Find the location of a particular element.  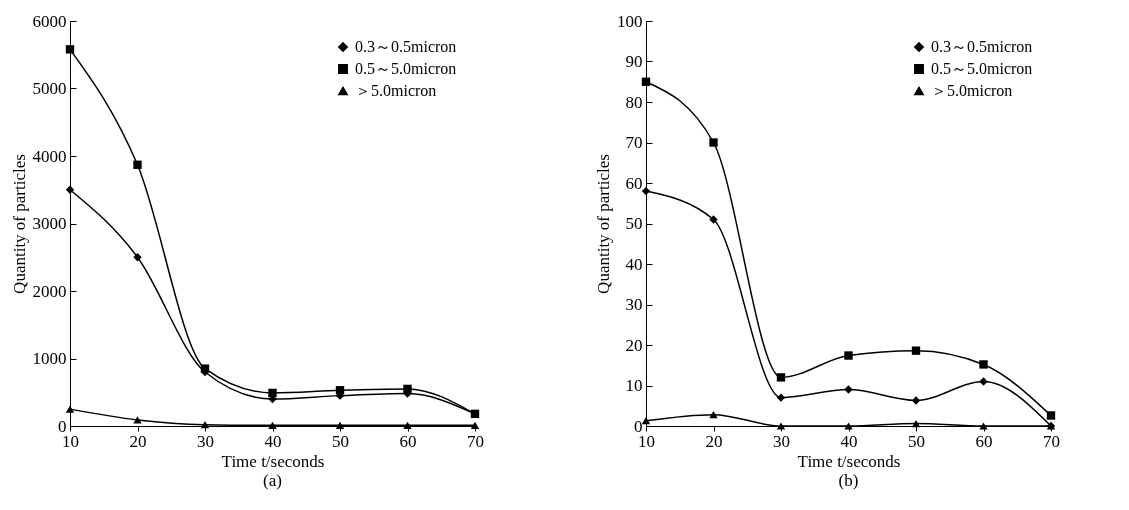

y-tick-label: 6000 is located at coordinates (49, 21).